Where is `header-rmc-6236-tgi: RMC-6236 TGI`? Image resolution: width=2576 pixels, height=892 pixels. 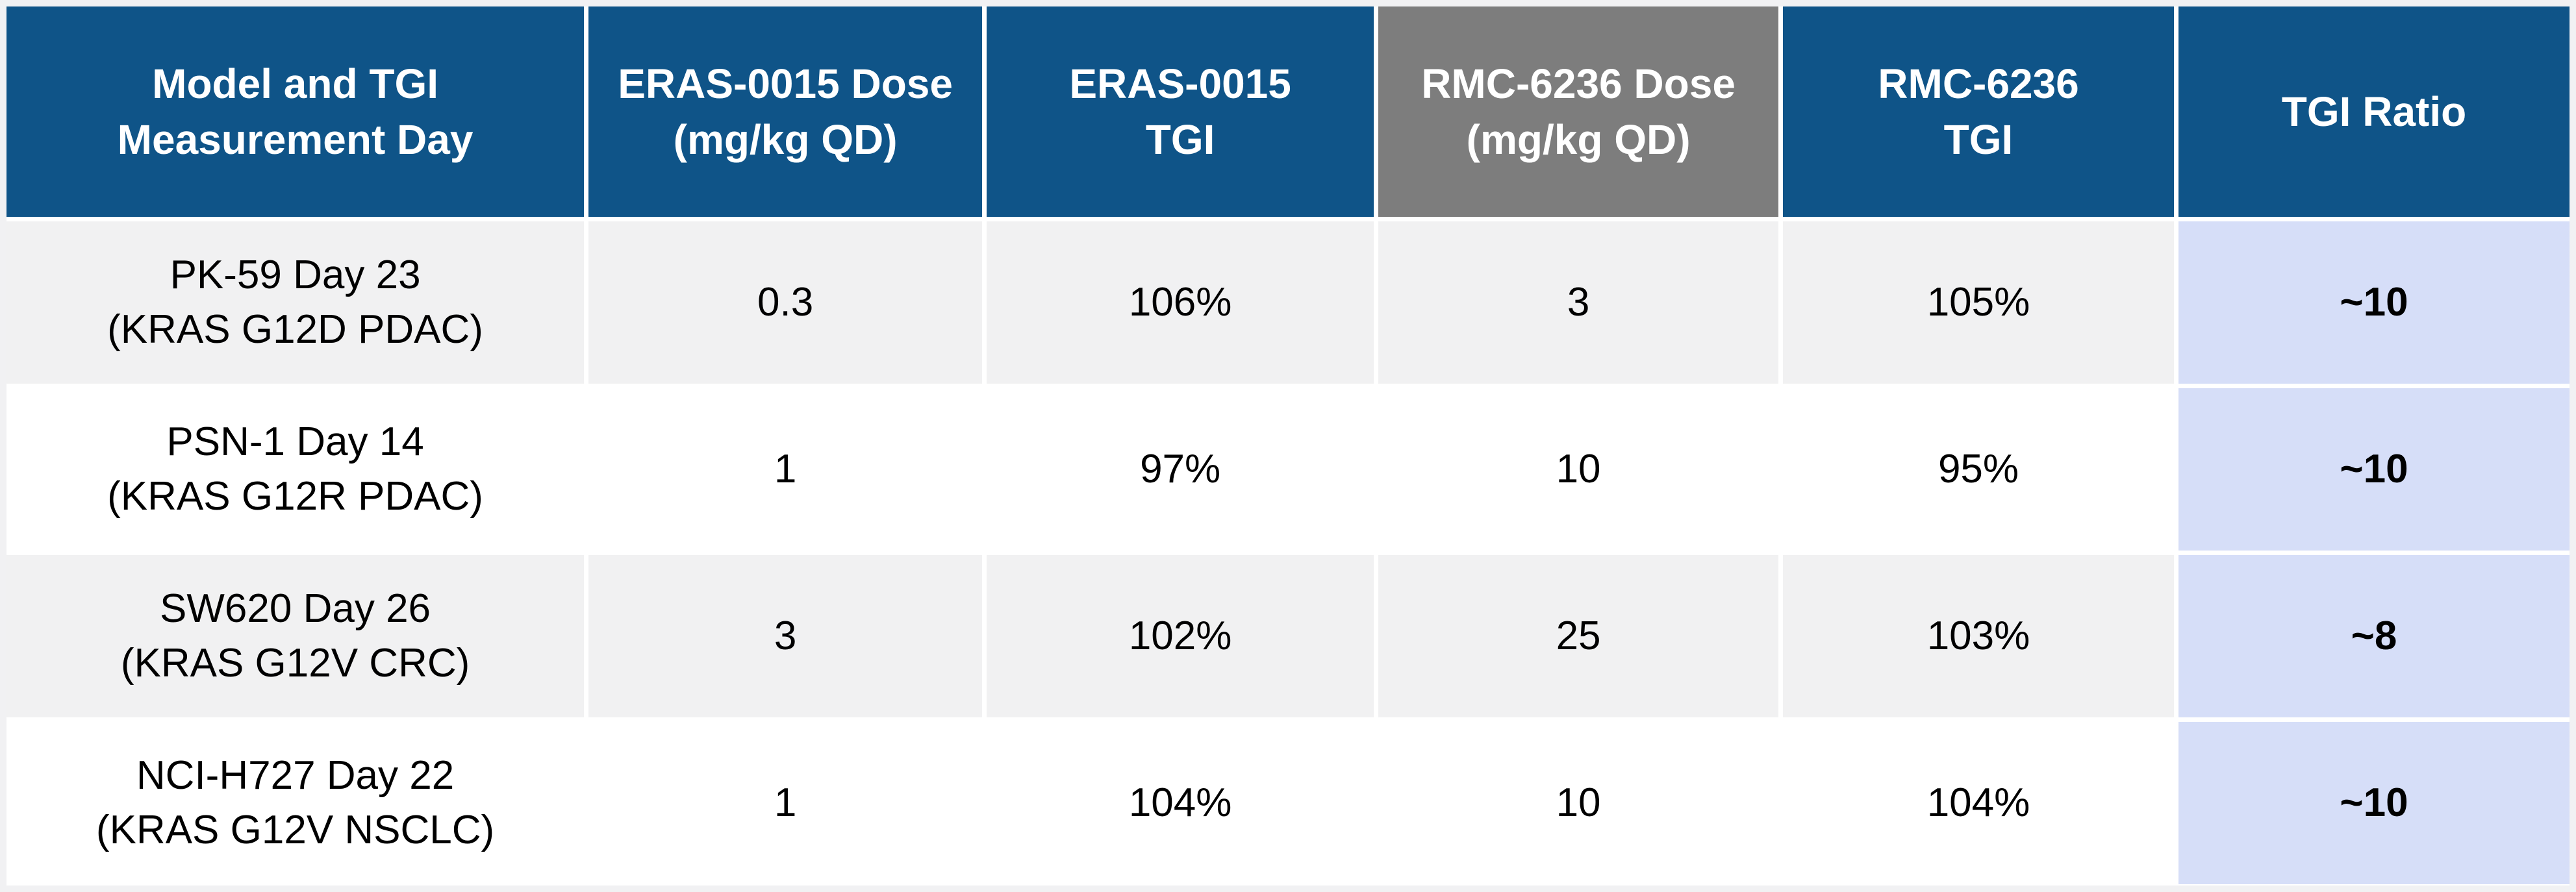 header-rmc-6236-tgi: RMC-6236 TGI is located at coordinates (1978, 111).